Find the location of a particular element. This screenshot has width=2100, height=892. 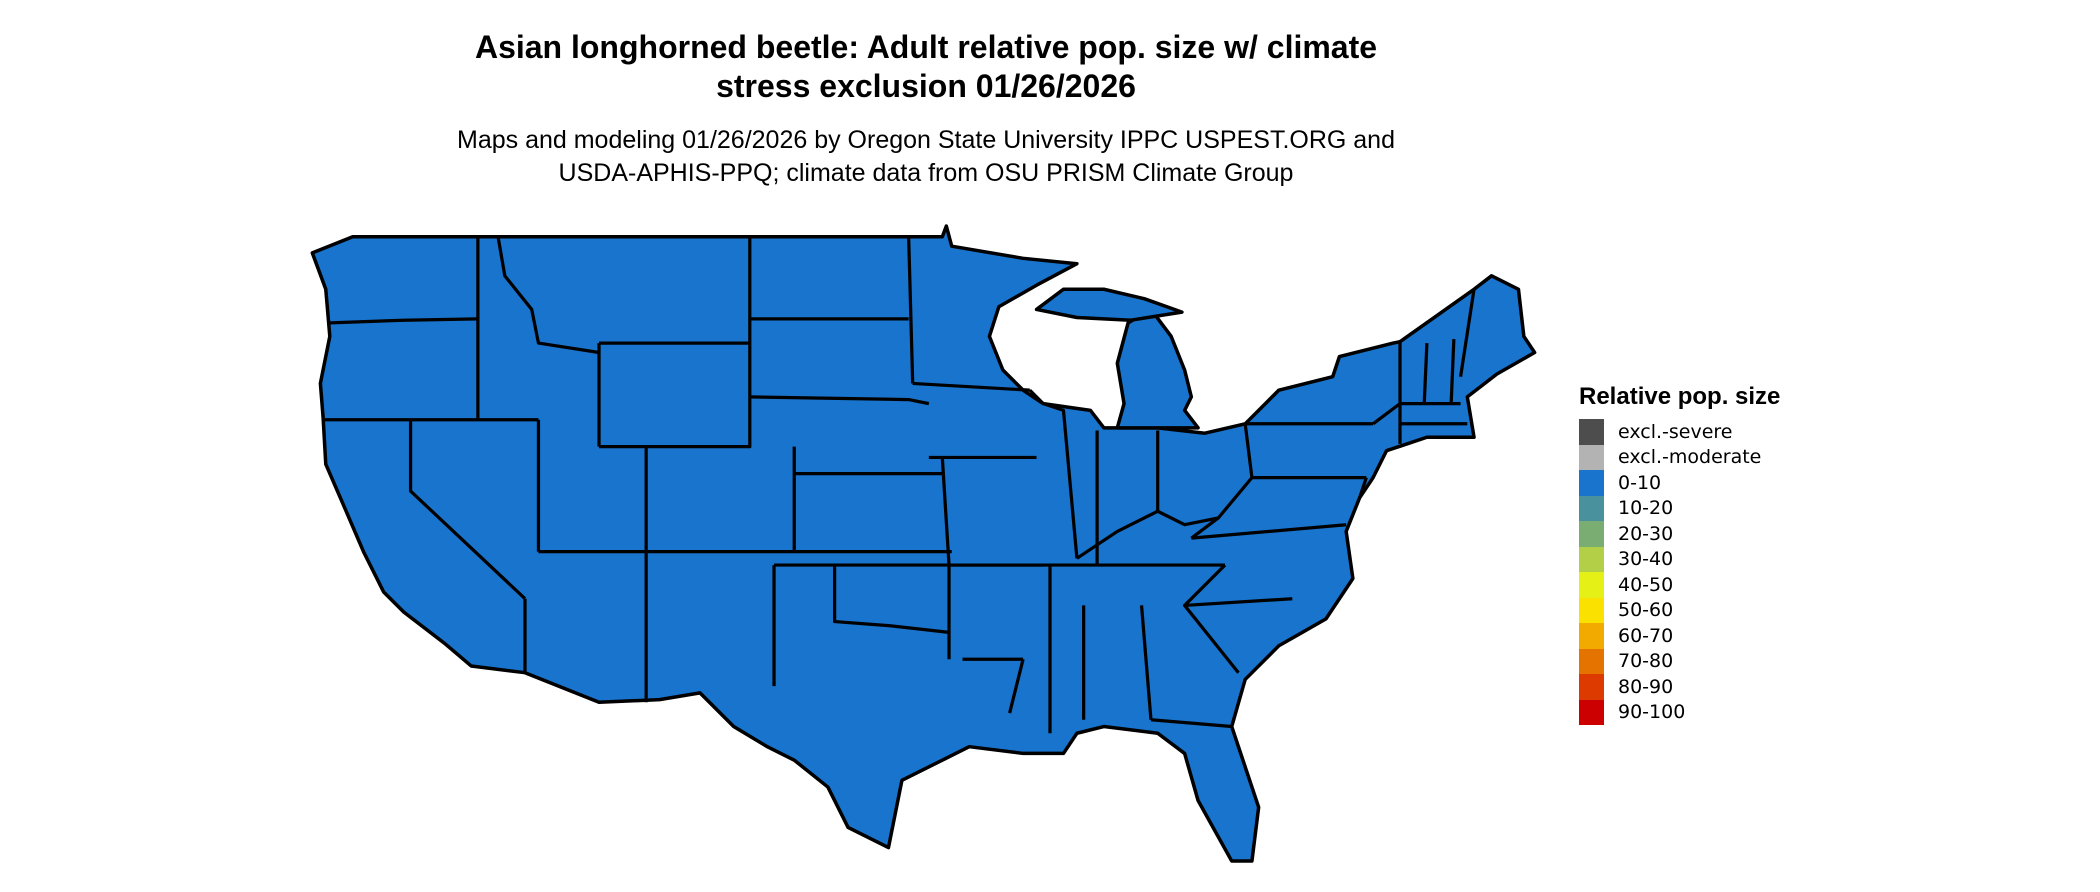

legend-label: 20-30 is located at coordinates (1646, 533).